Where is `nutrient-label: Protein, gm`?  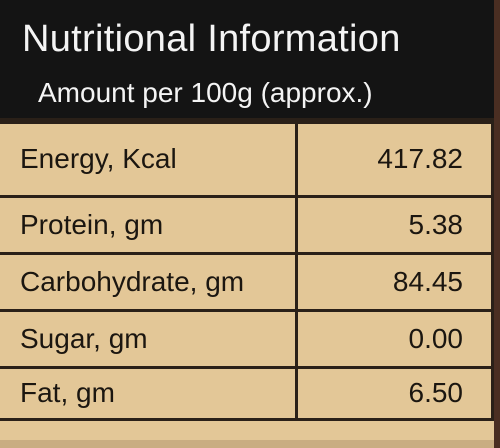 nutrient-label: Protein, gm is located at coordinates (149, 223).